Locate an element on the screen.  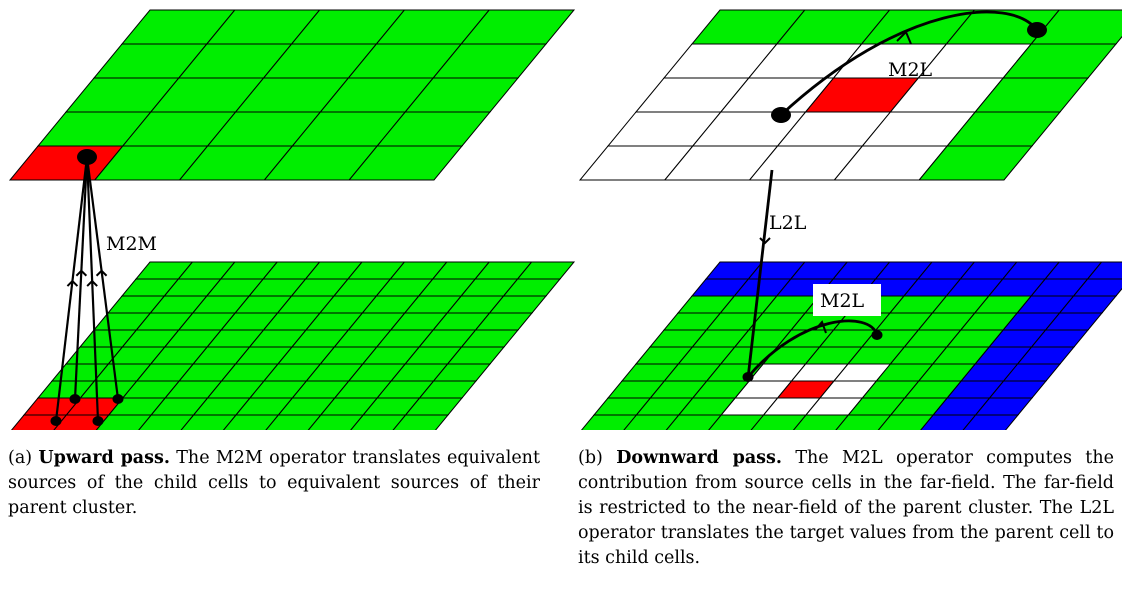
m2l-arrow-top is located at coordinates (909, 63).